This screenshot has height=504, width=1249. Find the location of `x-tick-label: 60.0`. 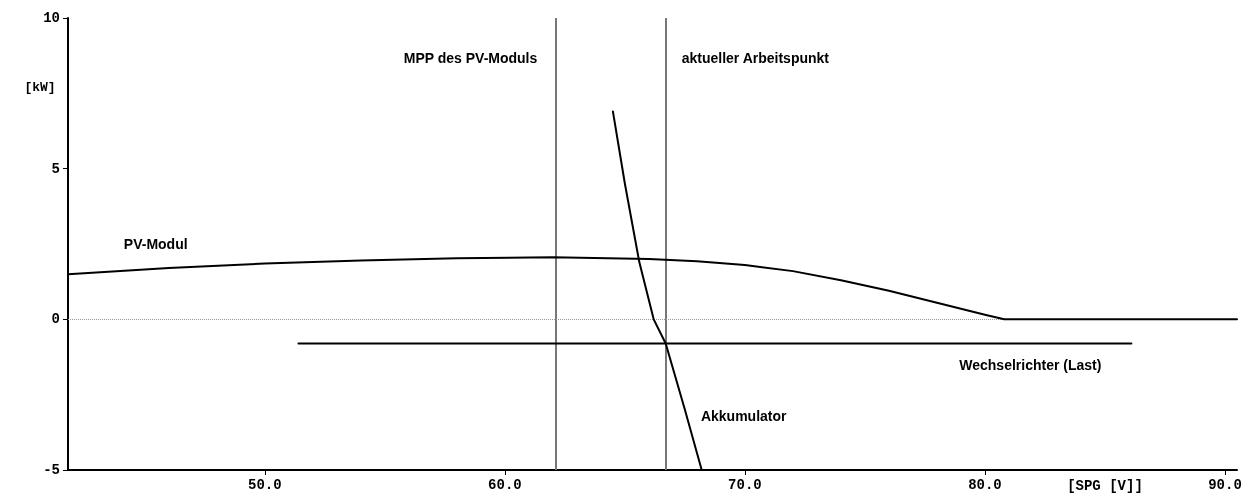

x-tick-label: 60.0 is located at coordinates (505, 485).